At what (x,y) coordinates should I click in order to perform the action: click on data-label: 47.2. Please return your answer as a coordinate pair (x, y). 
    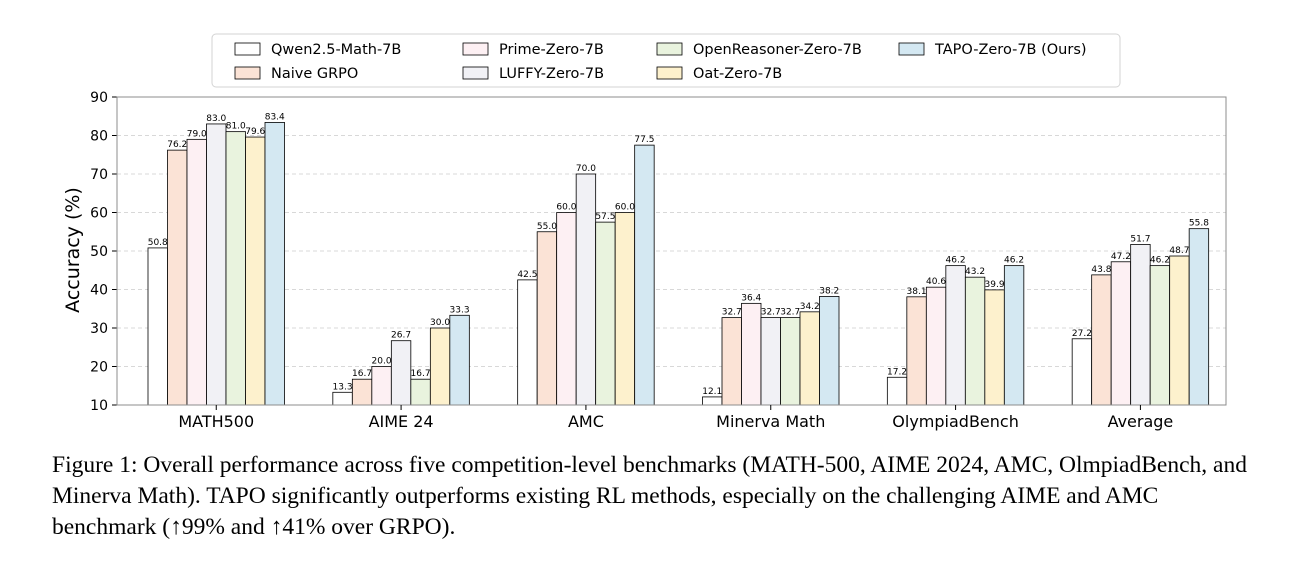
    Looking at the image, I should click on (1121, 257).